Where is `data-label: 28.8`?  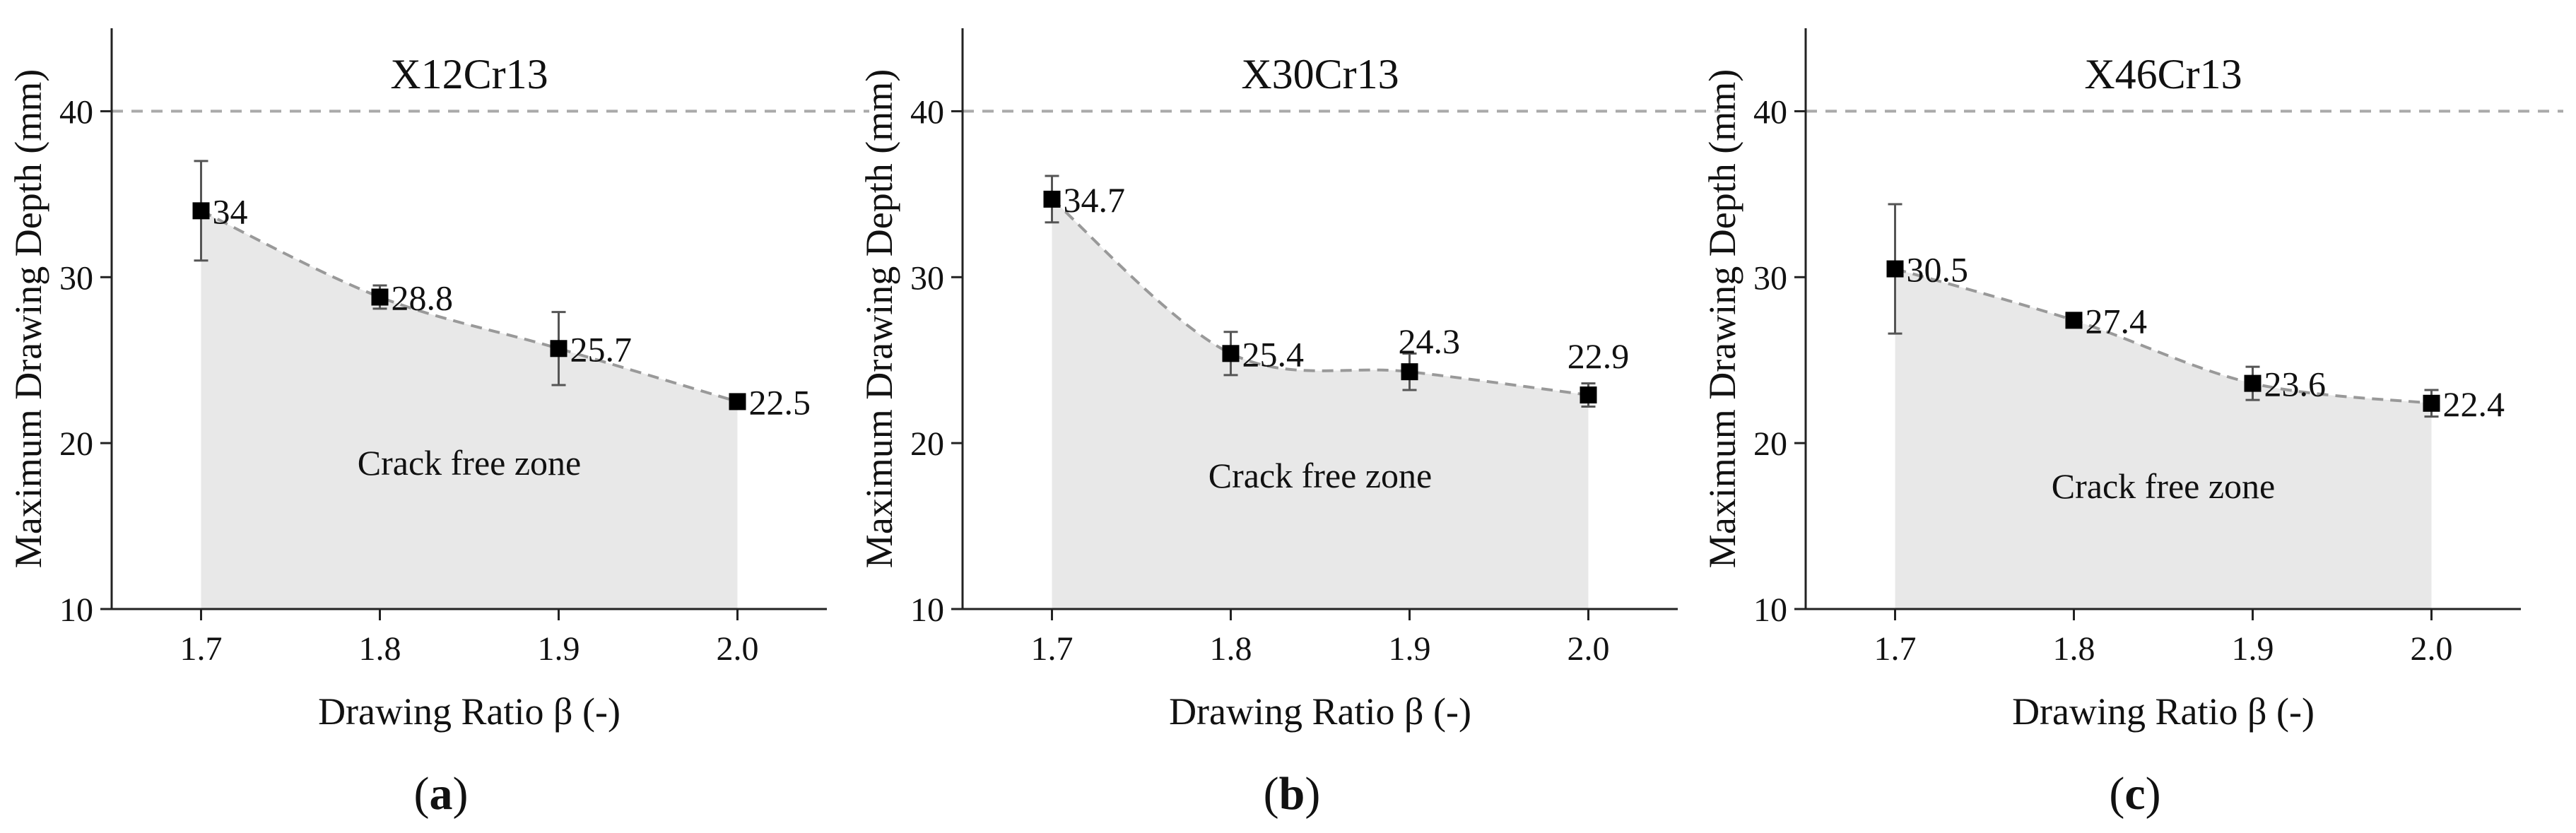
data-label: 28.8 is located at coordinates (423, 297).